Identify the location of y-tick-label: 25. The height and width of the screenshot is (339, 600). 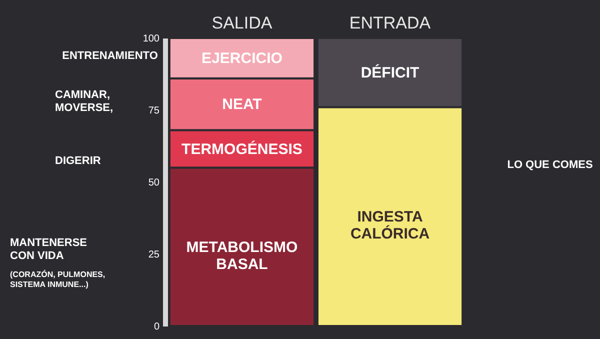
(154, 255).